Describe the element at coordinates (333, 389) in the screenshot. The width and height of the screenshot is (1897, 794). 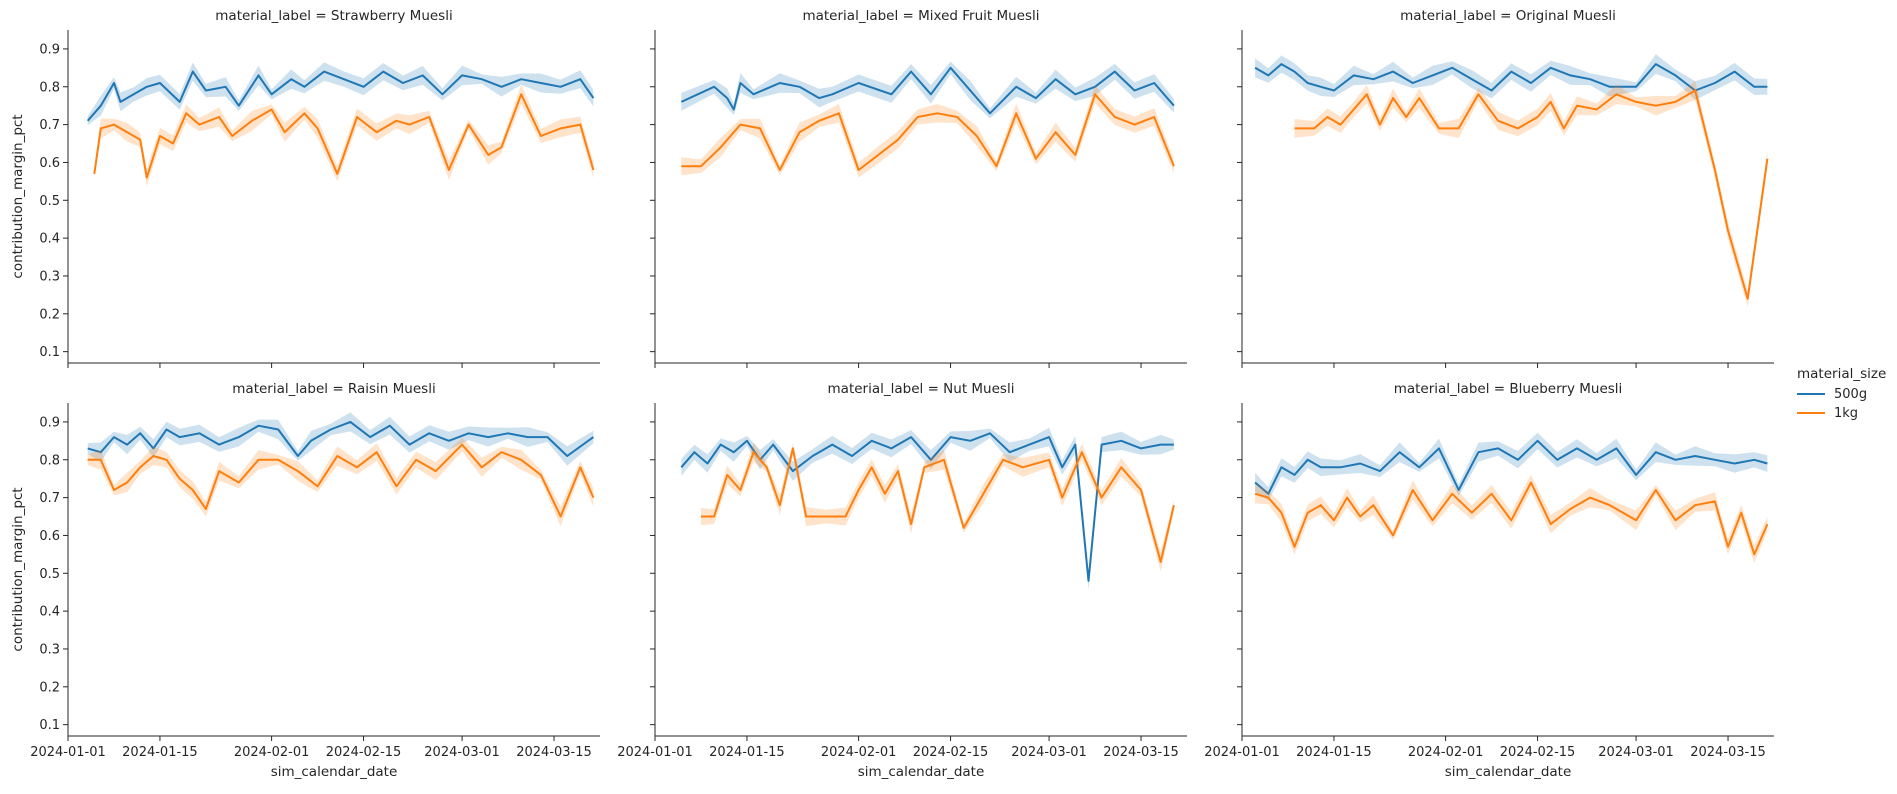
I see `facet-title: material_label = Raisin Muesli` at that location.